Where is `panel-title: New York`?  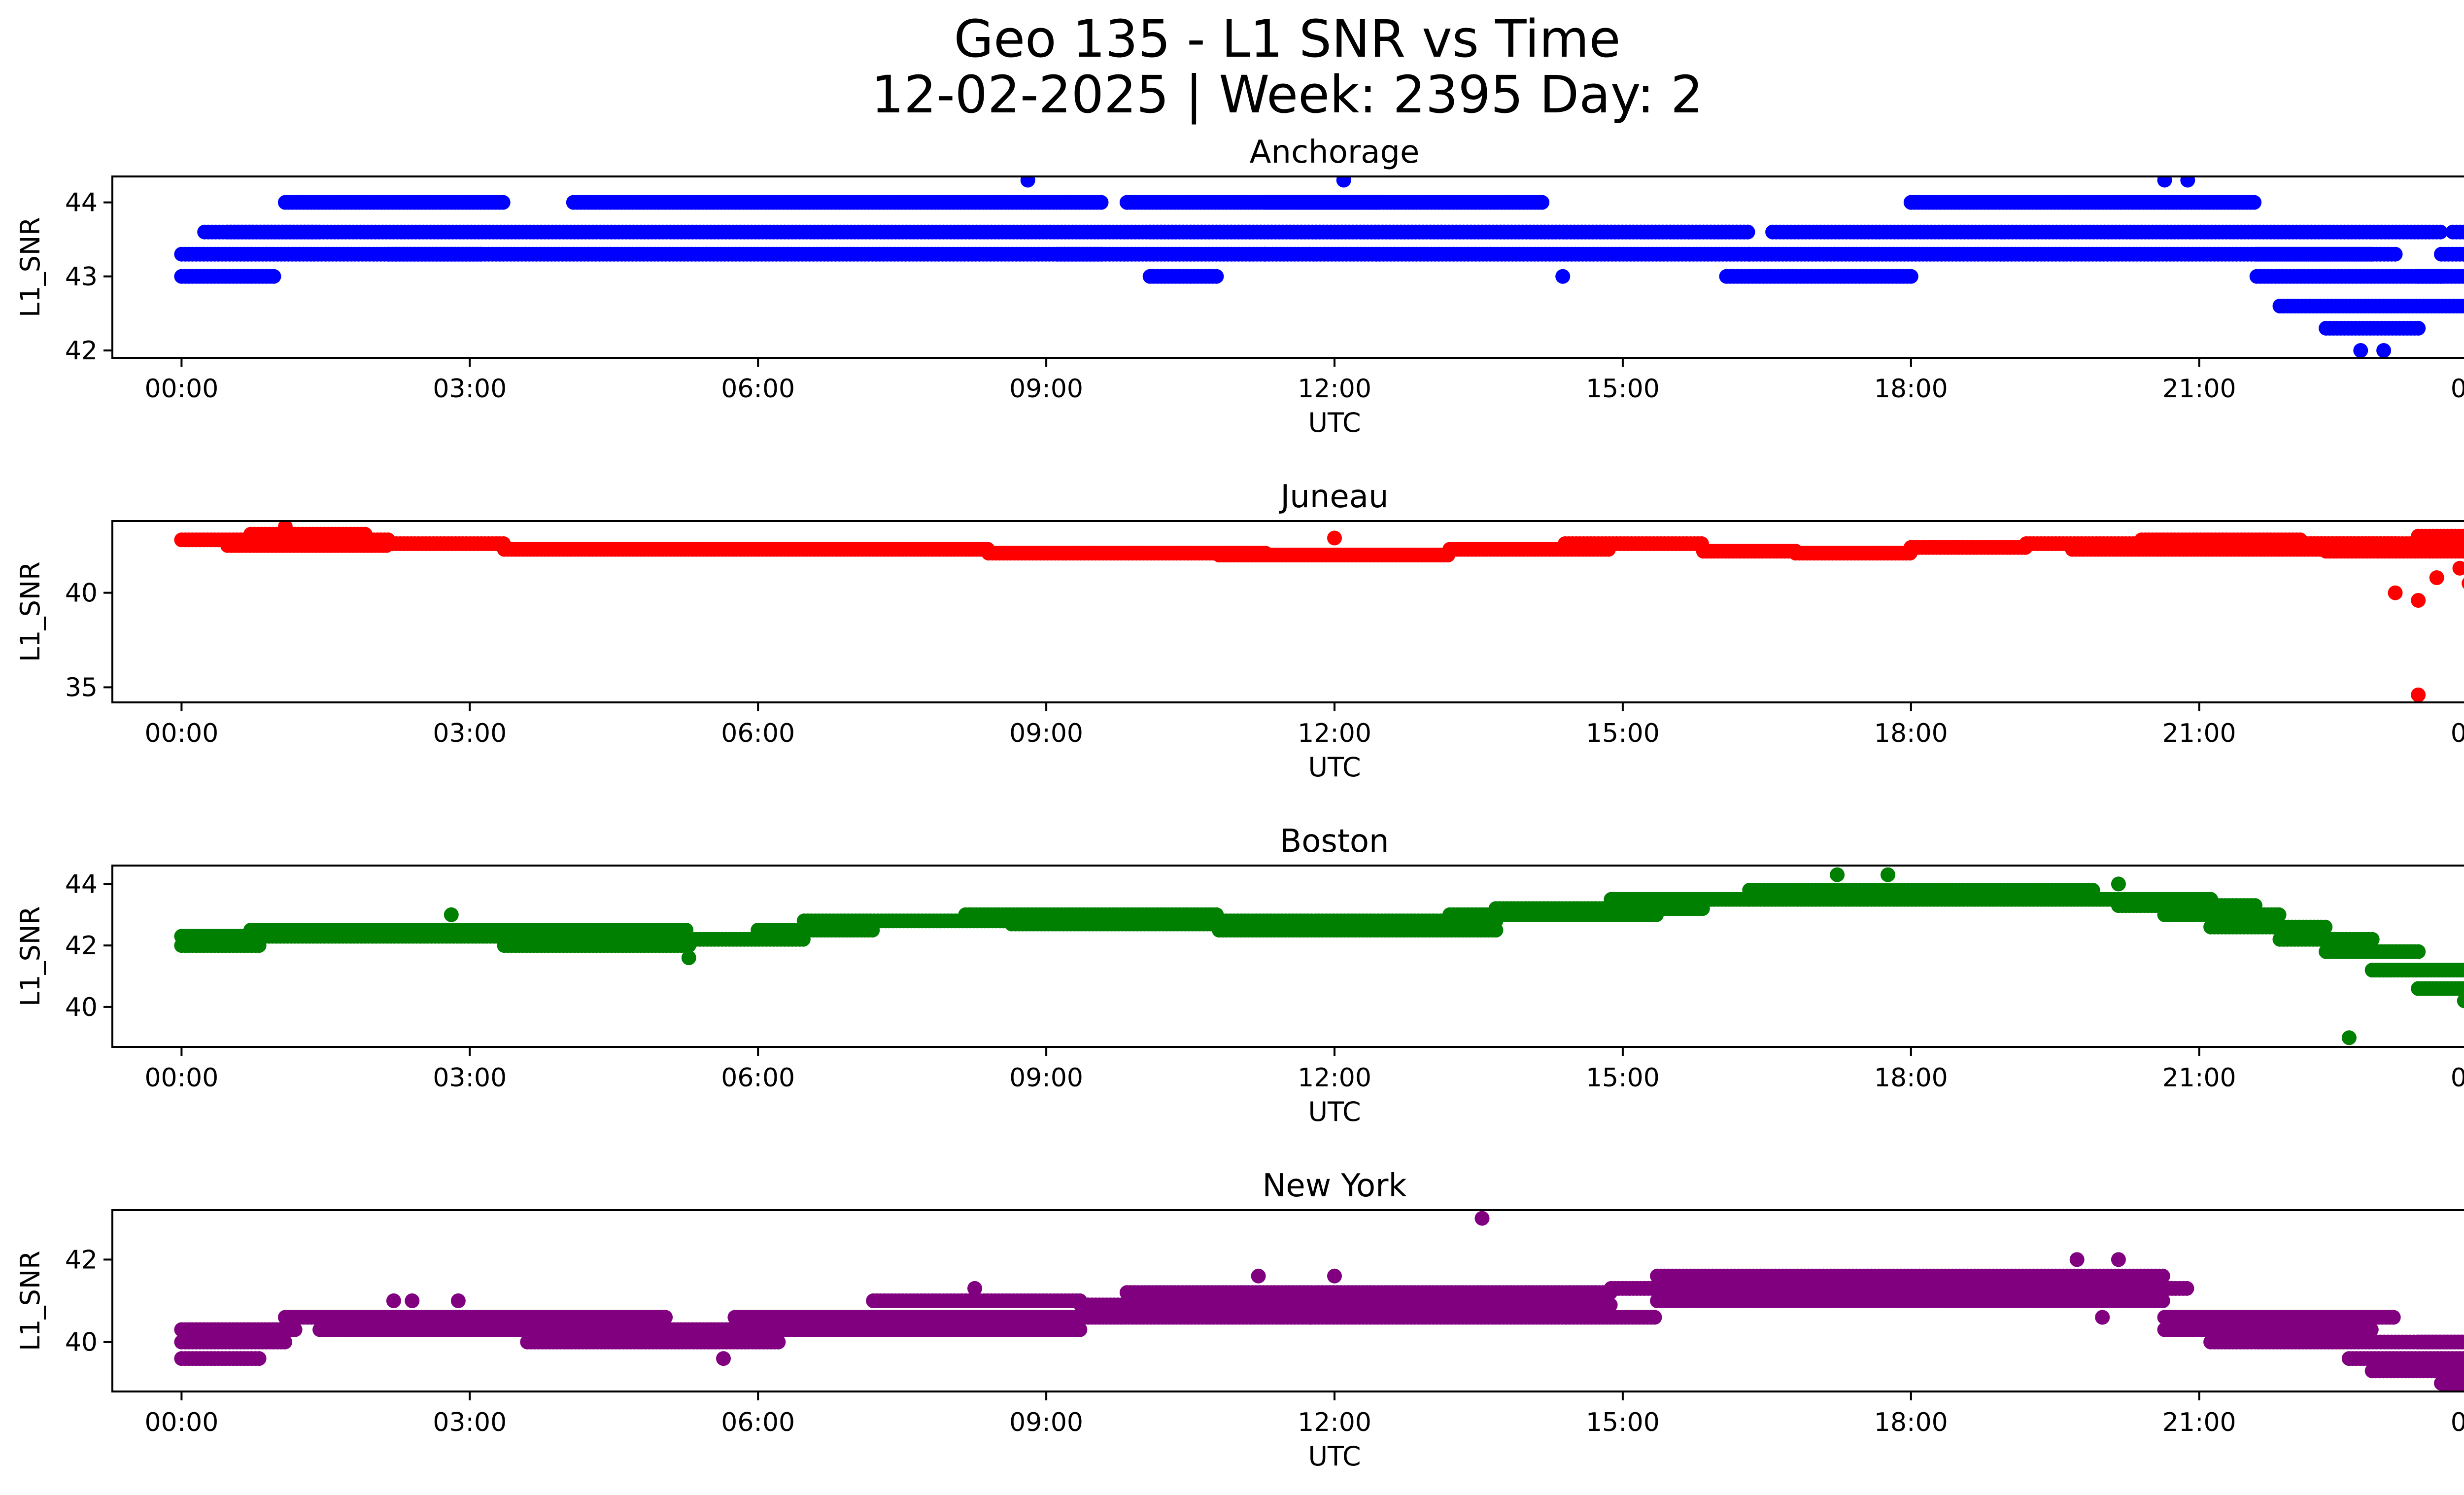 panel-title: New York is located at coordinates (1334, 1186).